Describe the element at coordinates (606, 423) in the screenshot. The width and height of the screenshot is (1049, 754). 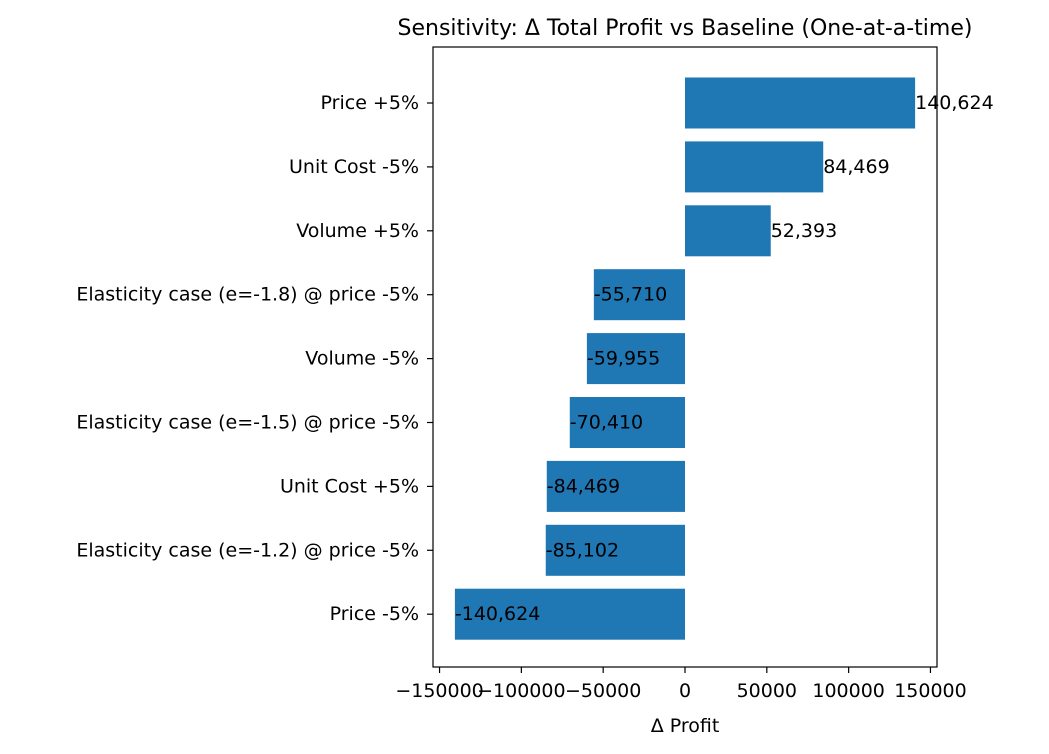
I see `bar-value-label: -70,410` at that location.